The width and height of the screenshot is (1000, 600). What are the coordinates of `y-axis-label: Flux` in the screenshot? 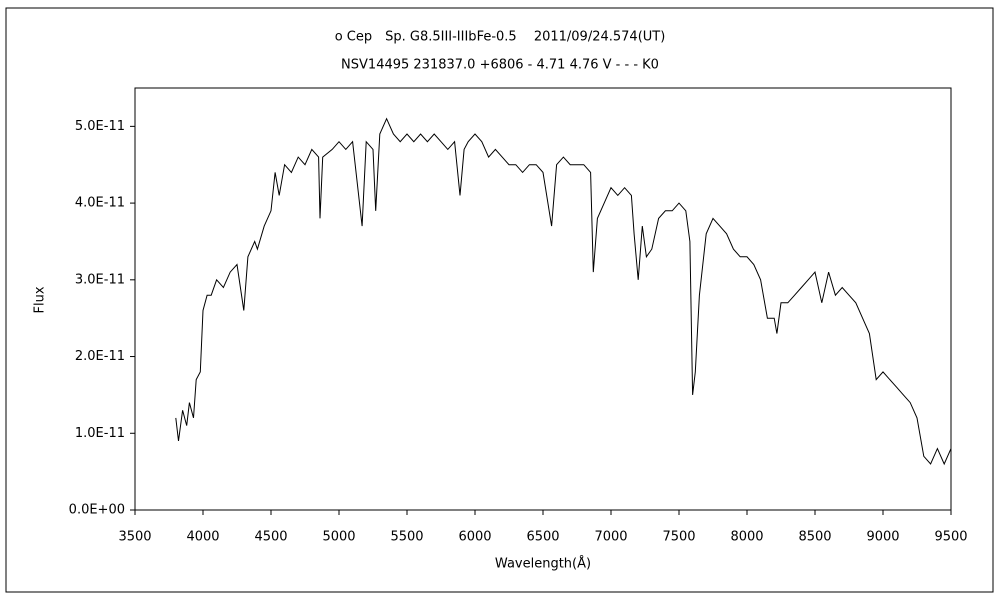 It's located at (40, 299).